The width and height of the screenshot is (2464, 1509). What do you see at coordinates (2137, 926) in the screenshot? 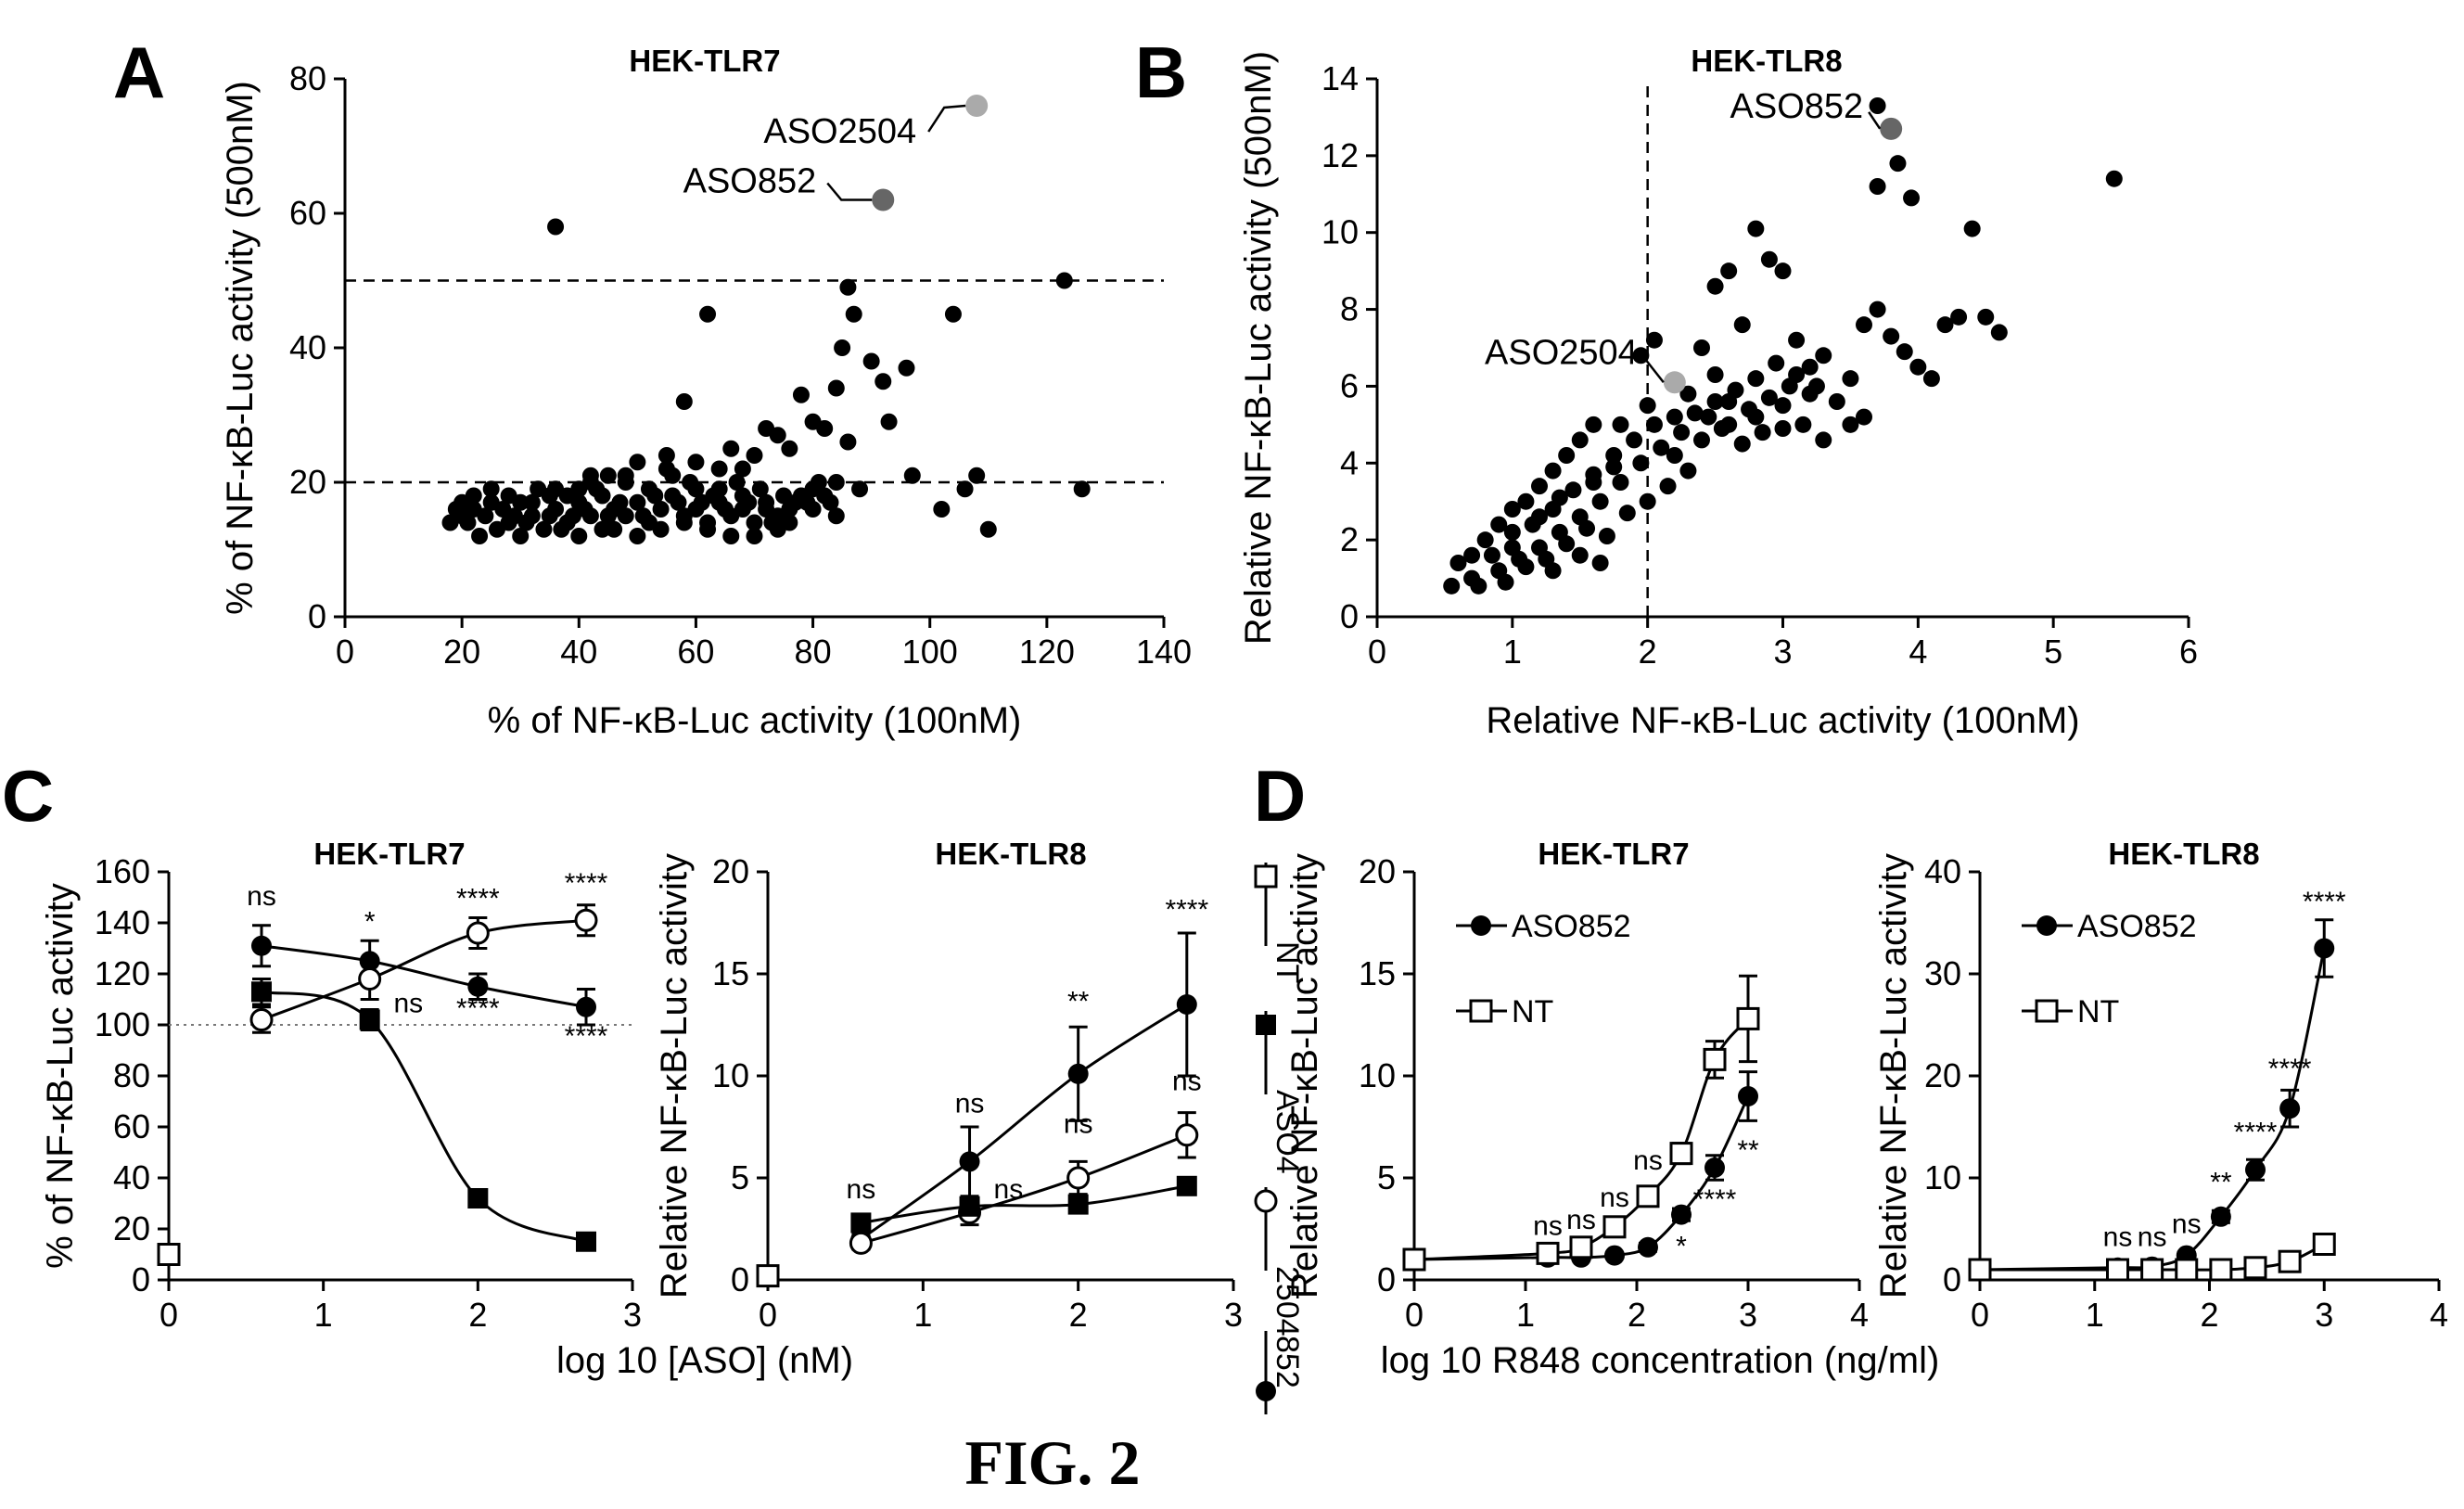
I see `legend-label: ASO852` at bounding box center [2137, 926].